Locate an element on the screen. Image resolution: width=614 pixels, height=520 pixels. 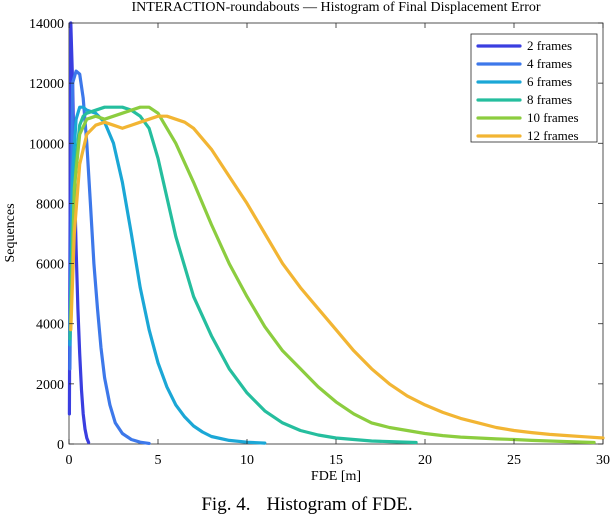
y-tick-label: 0 is located at coordinates (60, 445).